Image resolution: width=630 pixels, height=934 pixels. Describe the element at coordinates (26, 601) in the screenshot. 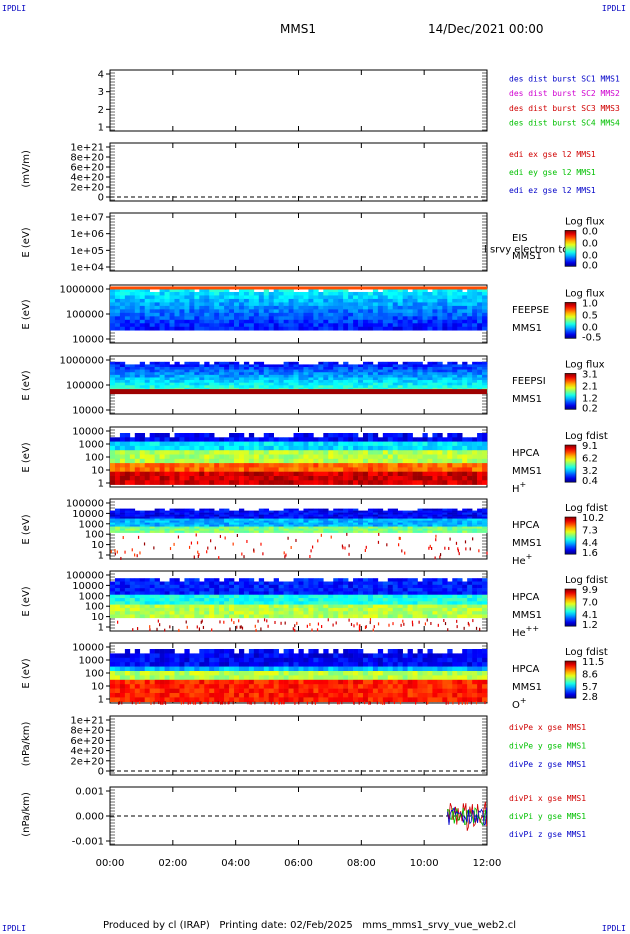

I see `y-axis-label: E (eV)` at that location.